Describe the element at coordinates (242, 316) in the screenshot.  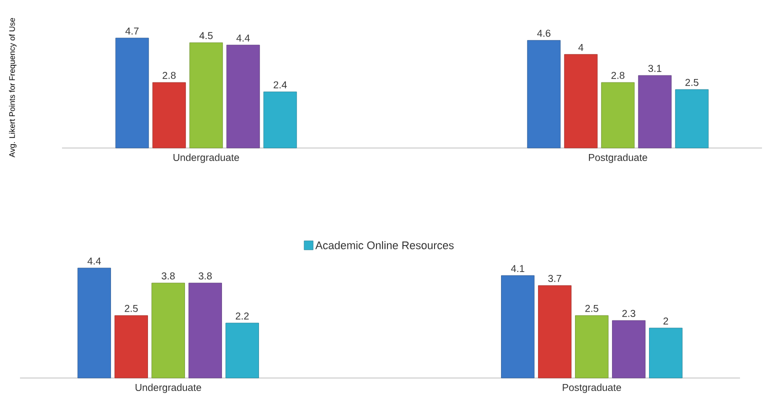
I see `data-label: 2.2` at that location.